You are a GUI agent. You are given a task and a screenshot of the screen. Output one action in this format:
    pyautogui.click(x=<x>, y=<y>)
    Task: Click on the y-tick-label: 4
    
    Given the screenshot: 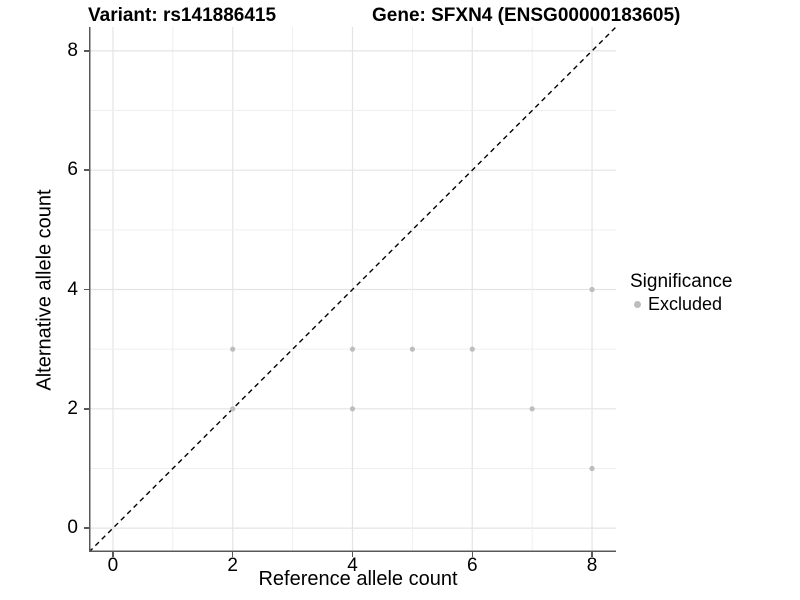 What is the action you would take?
    pyautogui.click(x=72, y=289)
    